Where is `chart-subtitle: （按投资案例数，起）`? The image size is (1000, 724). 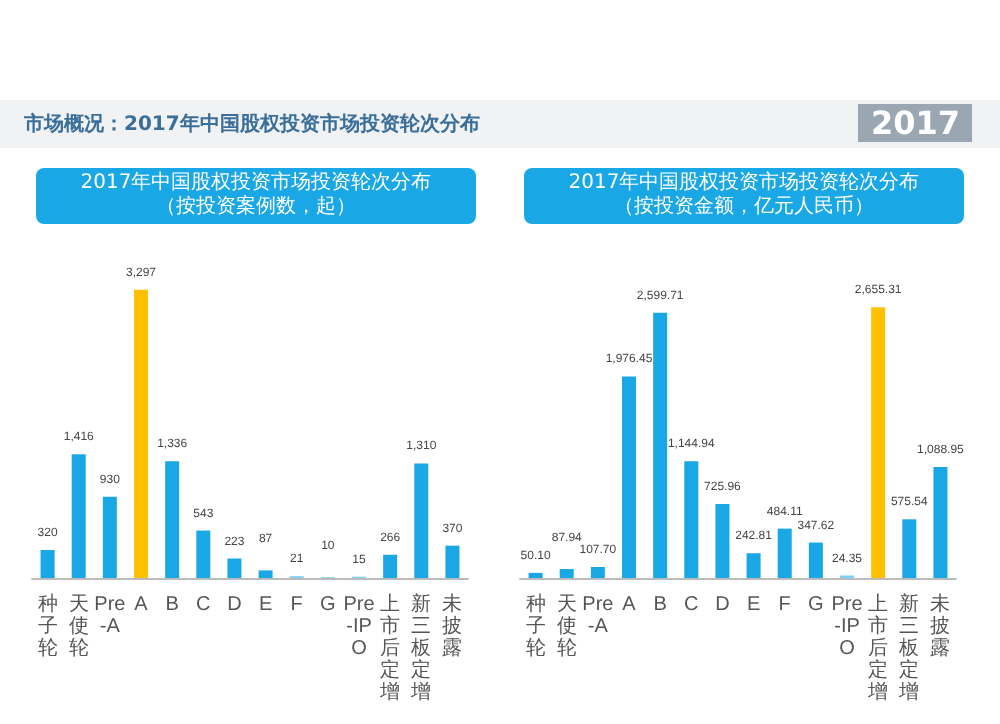 chart-subtitle: （按投资案例数，起） is located at coordinates (256, 208).